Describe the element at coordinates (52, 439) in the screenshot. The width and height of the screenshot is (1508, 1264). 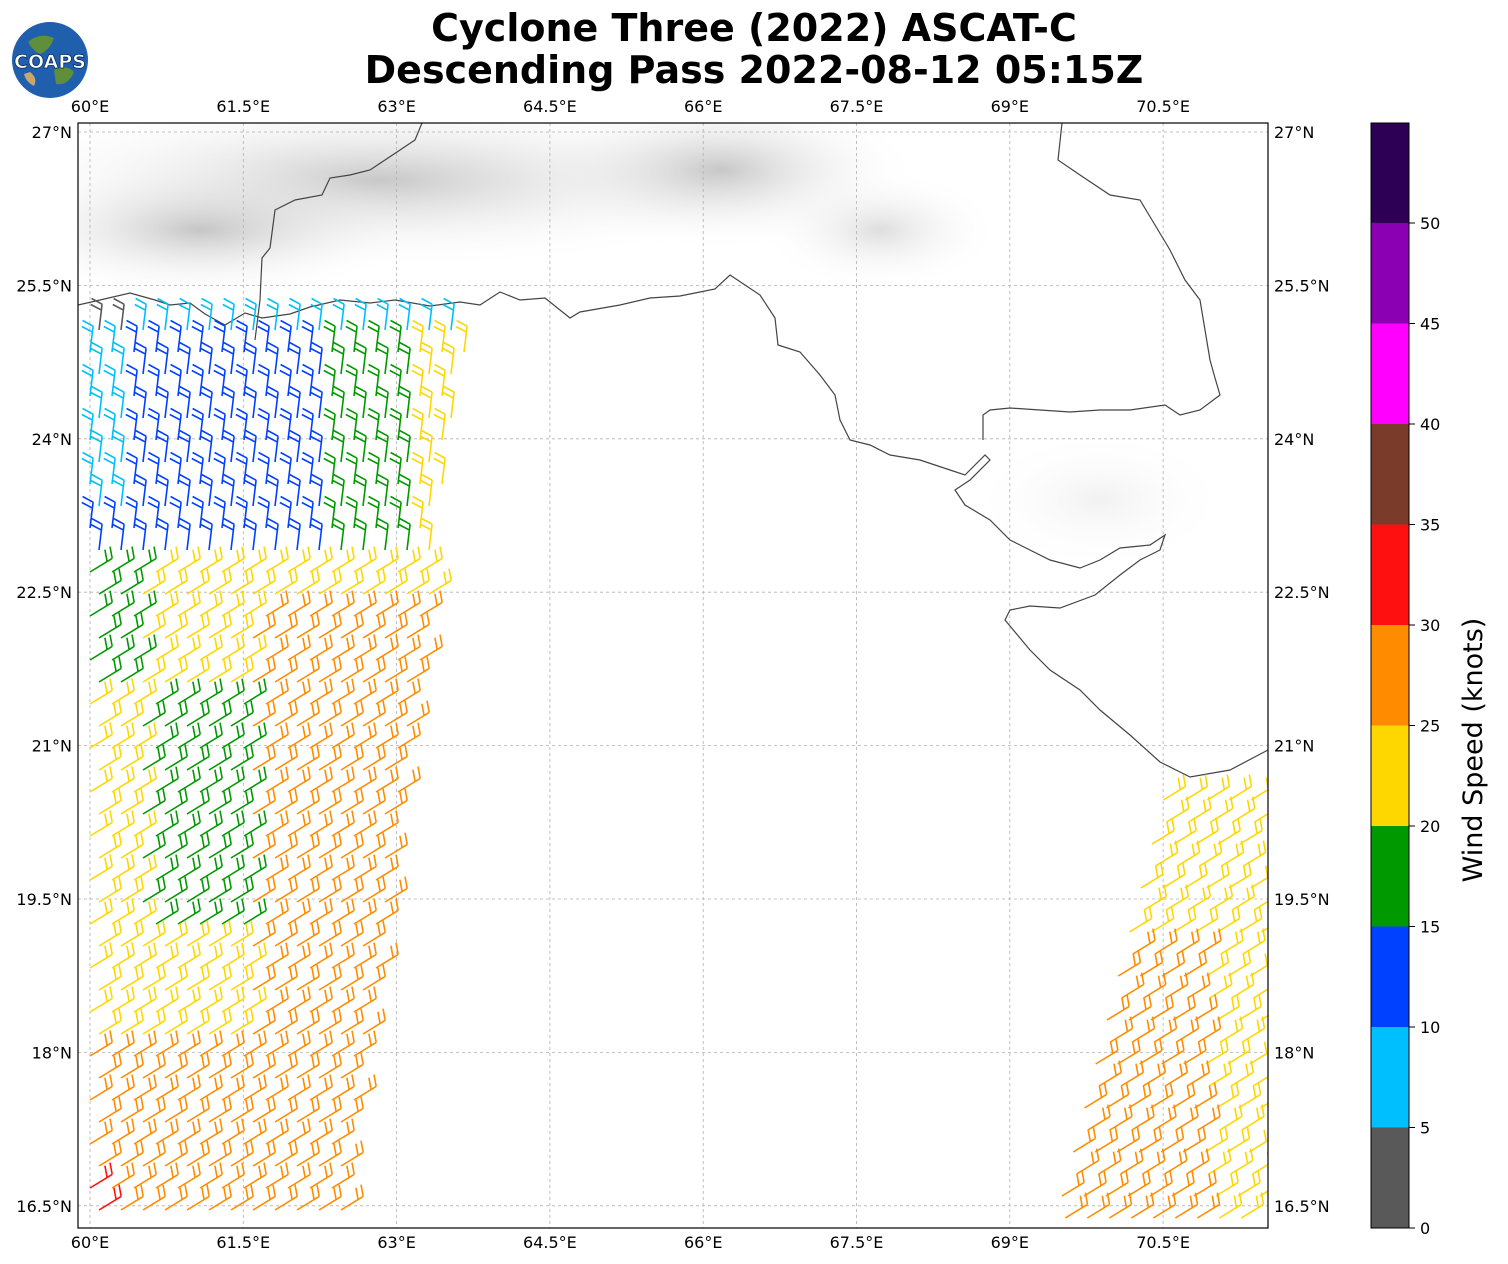
I see `lat-tick-label-left: 24°N` at that location.